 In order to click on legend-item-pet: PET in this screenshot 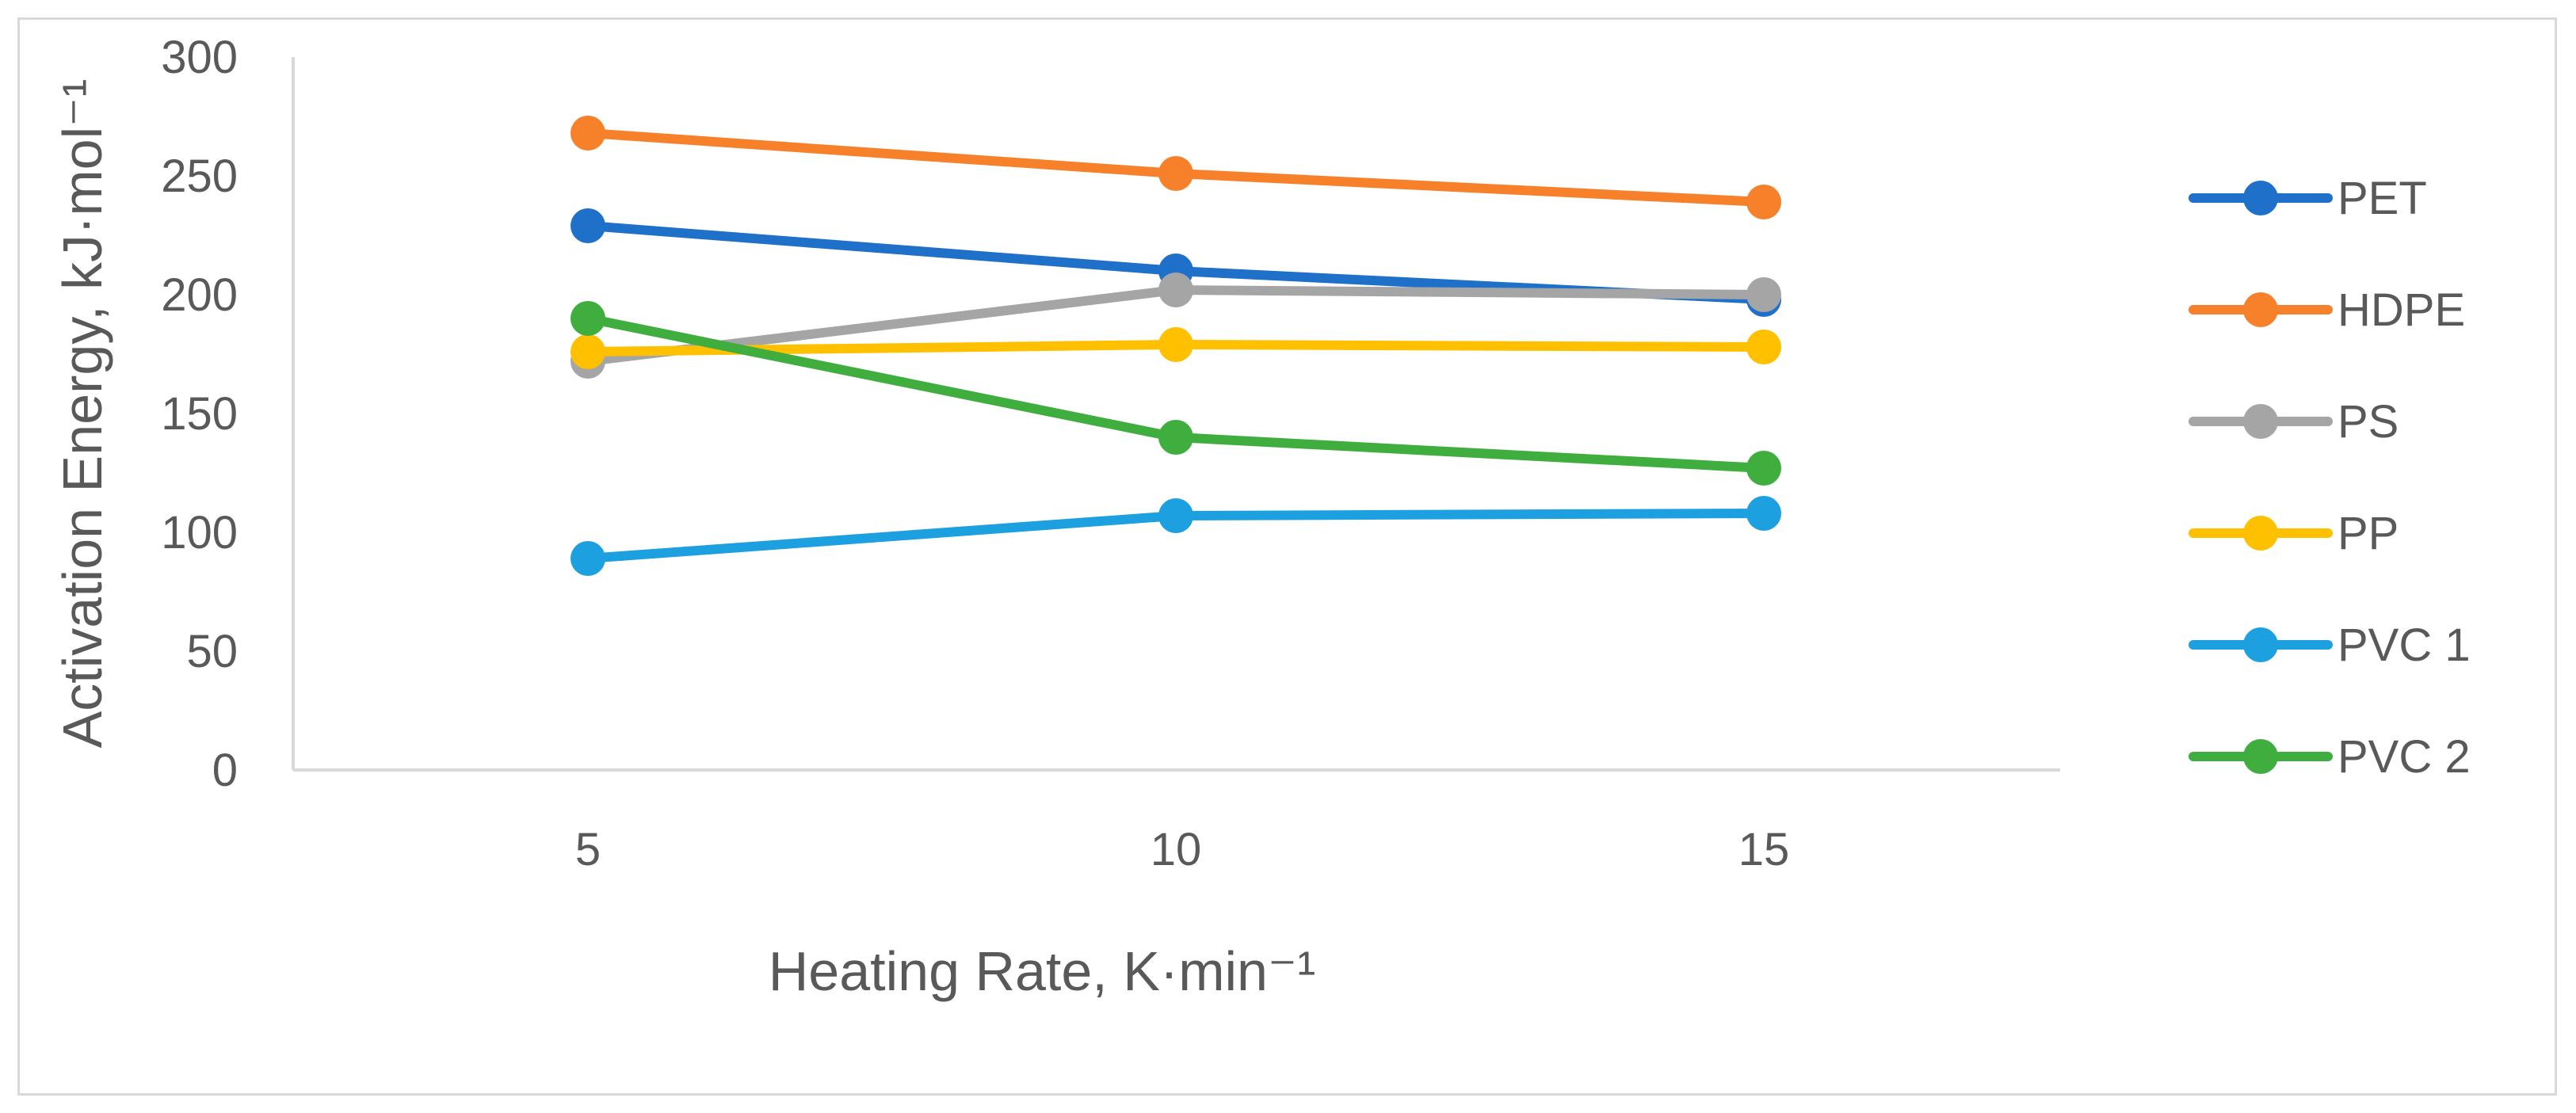, I will do `click(2308, 198)`.